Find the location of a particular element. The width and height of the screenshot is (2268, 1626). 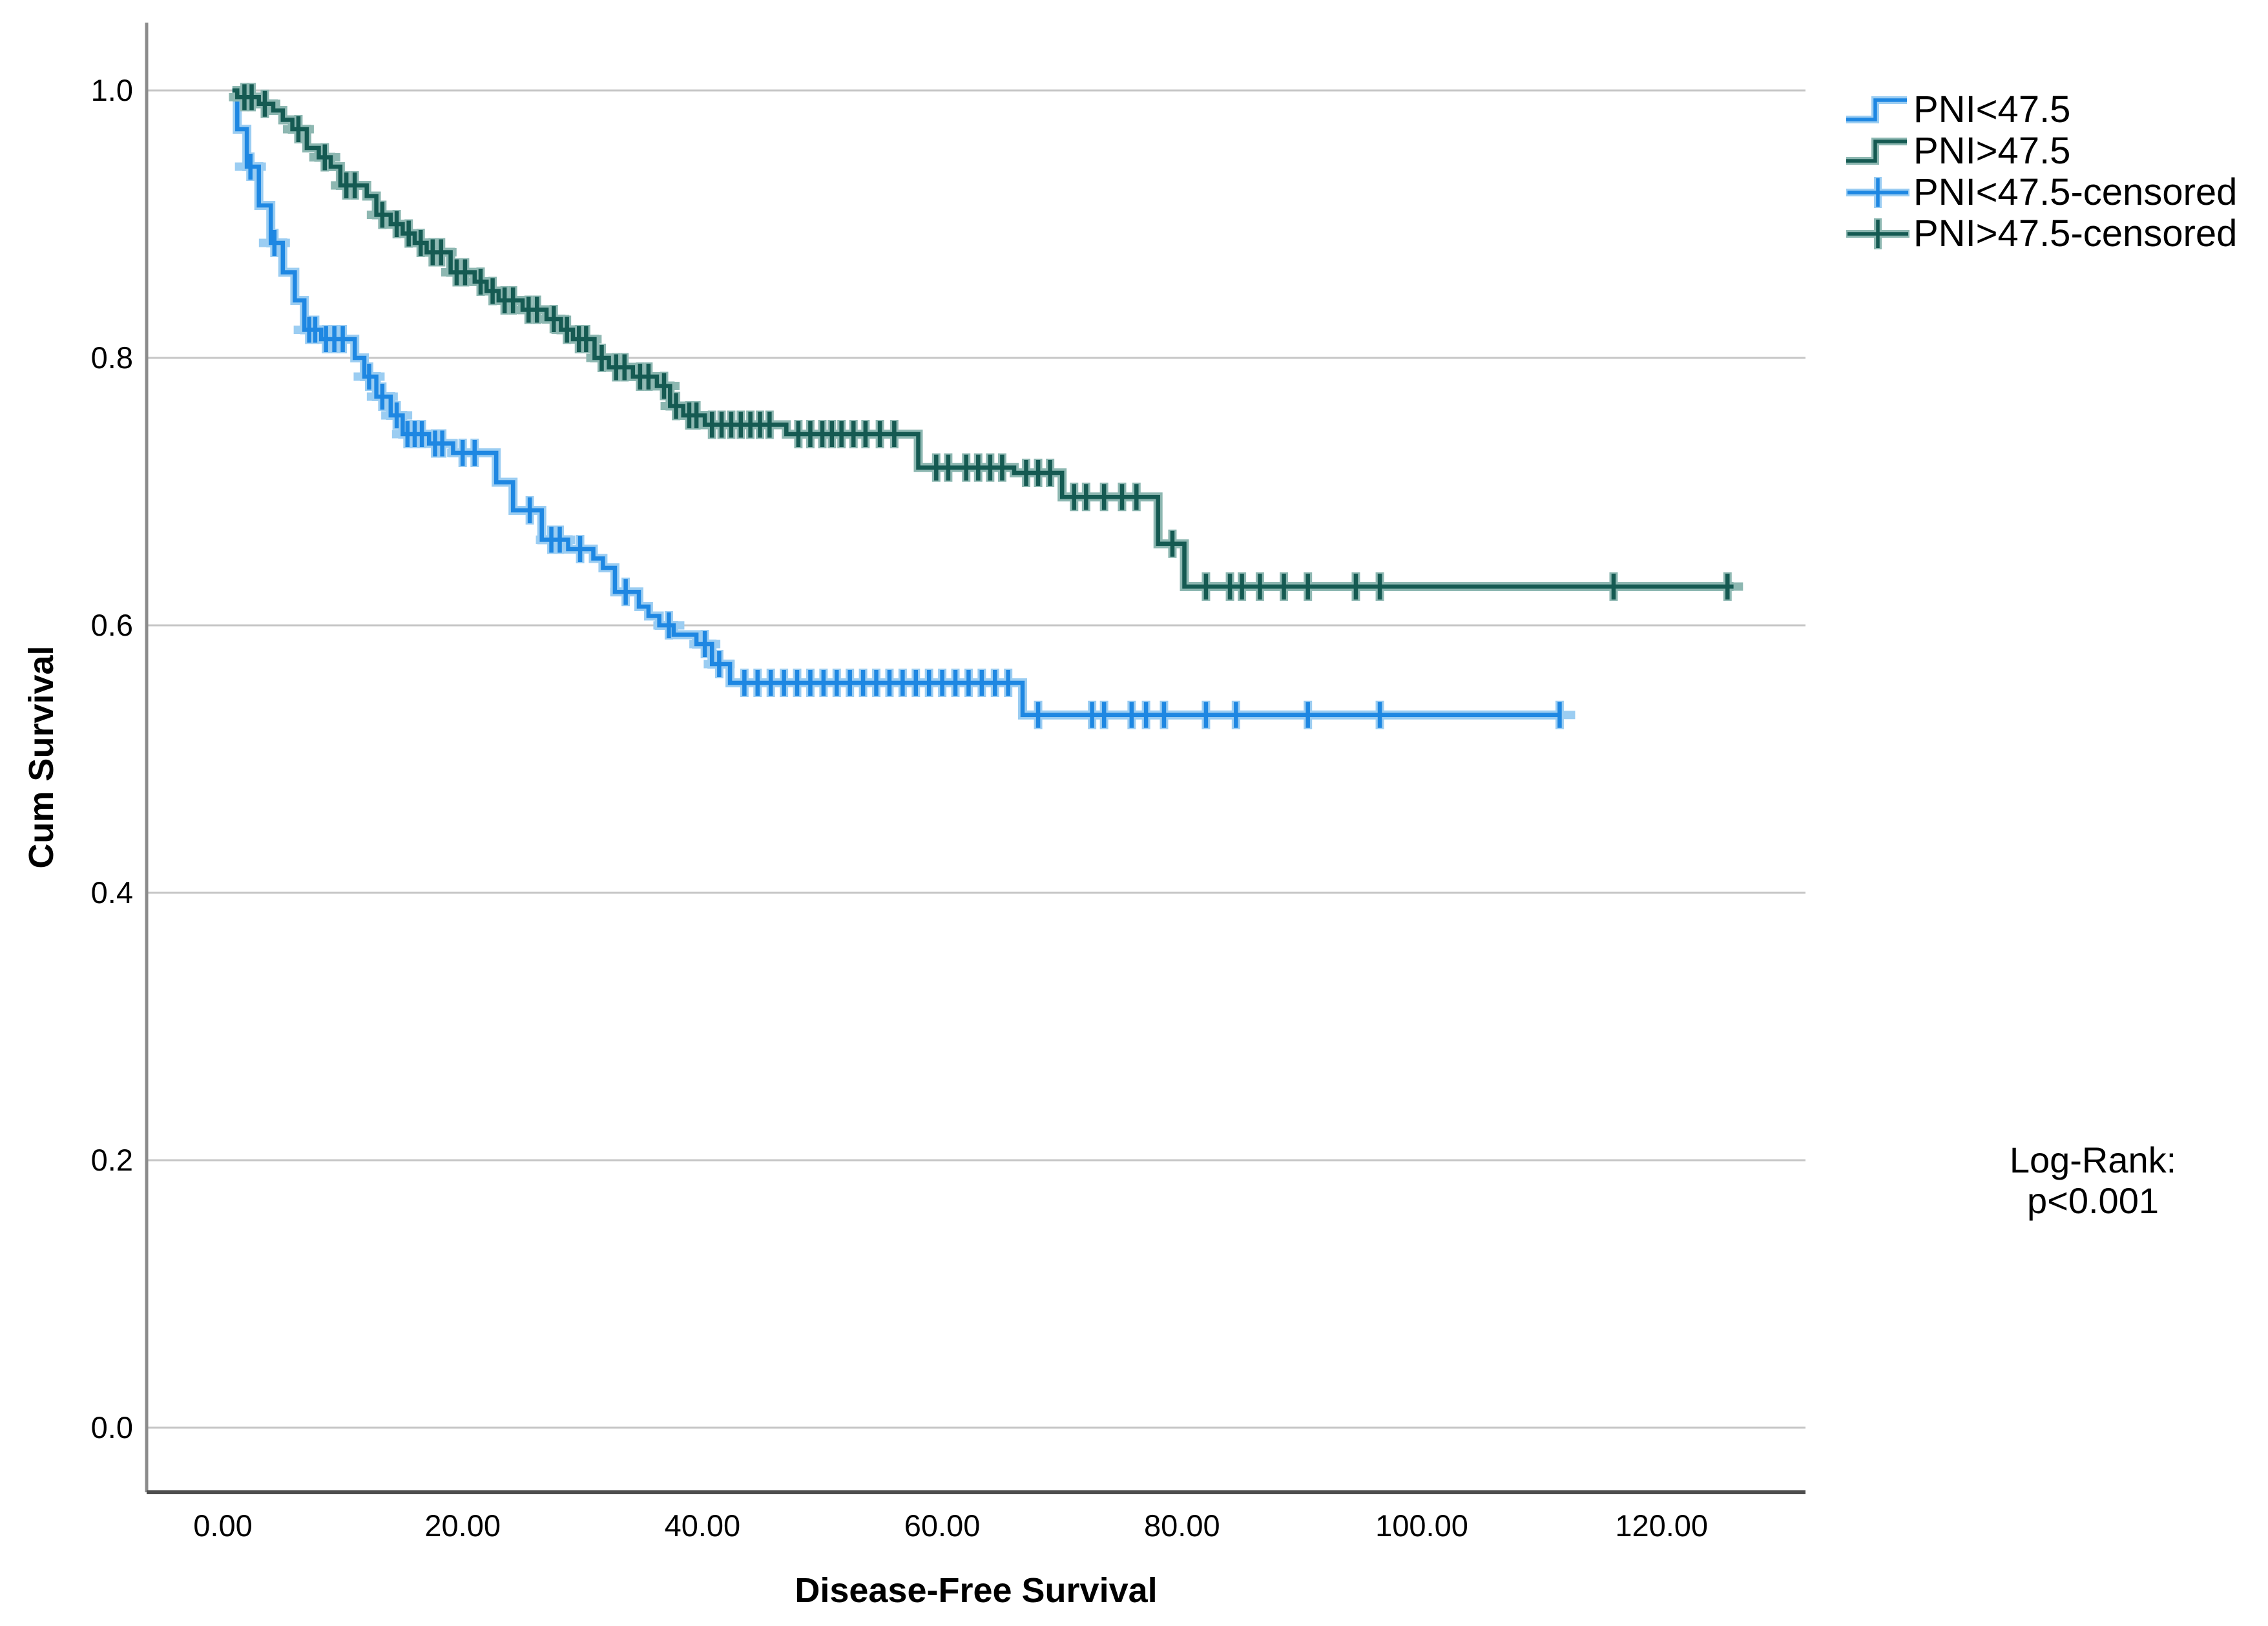

log-rank-annotation-line: p<0.001 is located at coordinates (2093, 1200).